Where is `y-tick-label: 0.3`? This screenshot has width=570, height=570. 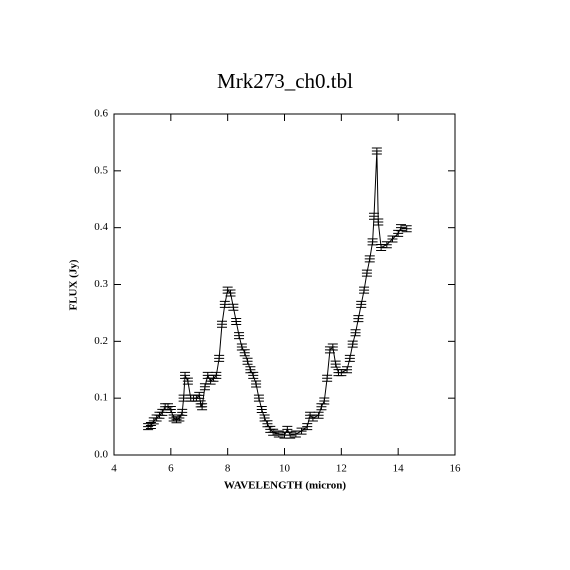
y-tick-label: 0.3 is located at coordinates (101, 284).